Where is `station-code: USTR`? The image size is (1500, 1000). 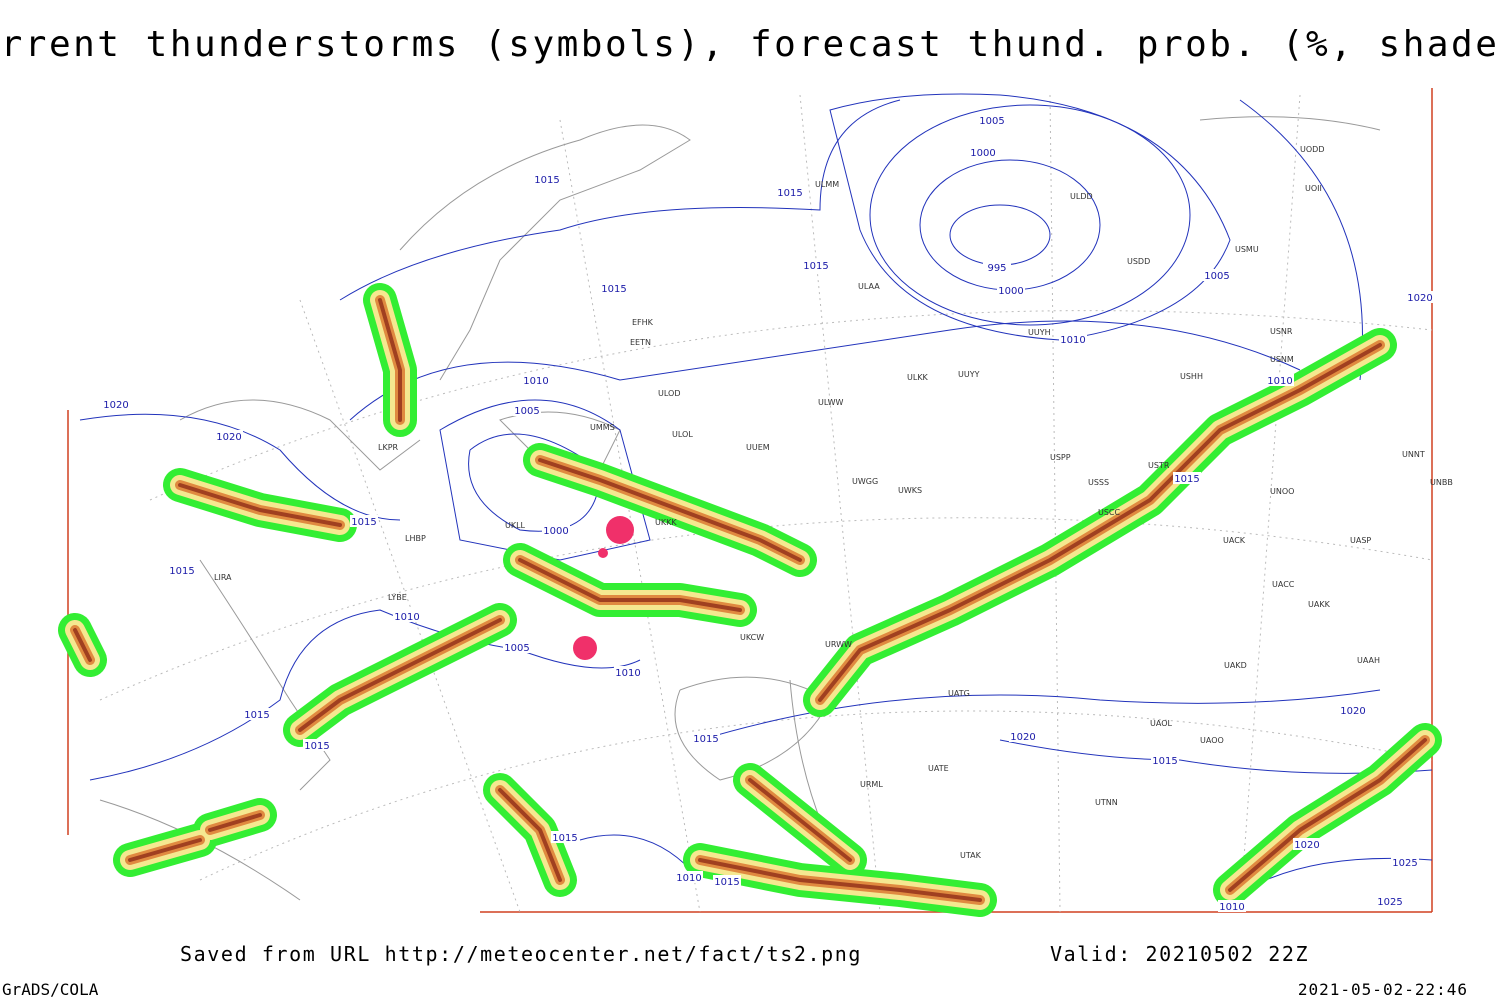
station-code: USTR is located at coordinates (1159, 465).